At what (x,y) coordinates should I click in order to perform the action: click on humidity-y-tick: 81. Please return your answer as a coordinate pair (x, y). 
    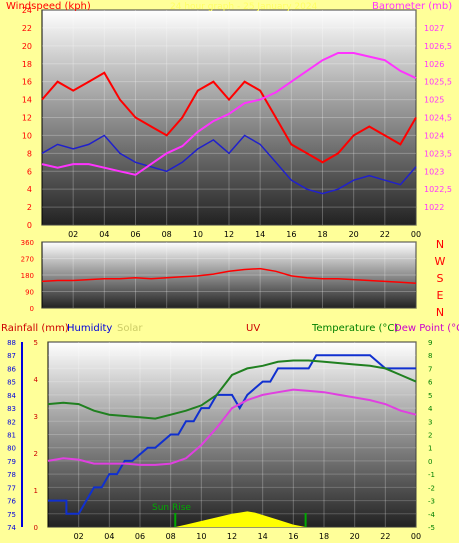
    Looking at the image, I should click on (11, 436).